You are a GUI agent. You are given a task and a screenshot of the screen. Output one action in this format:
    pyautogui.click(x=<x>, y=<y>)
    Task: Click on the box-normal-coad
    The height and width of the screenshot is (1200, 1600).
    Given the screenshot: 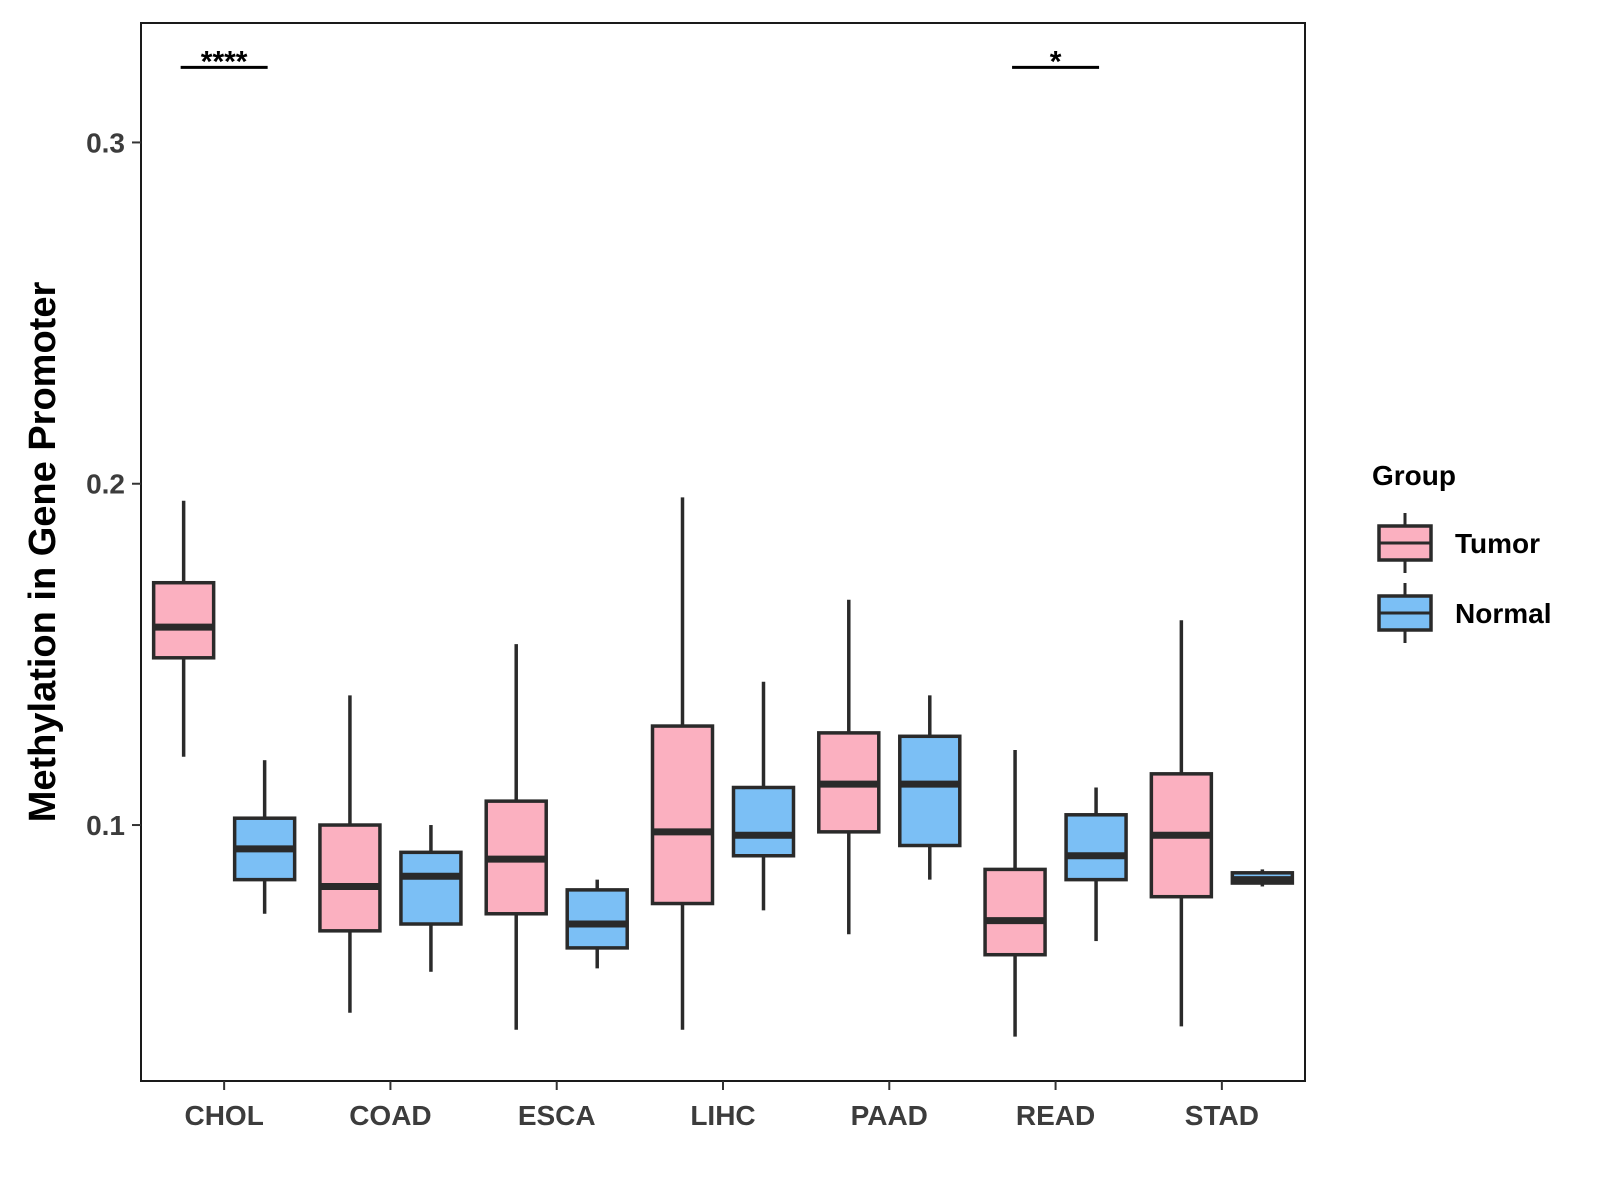 What is the action you would take?
    pyautogui.click(x=431, y=898)
    